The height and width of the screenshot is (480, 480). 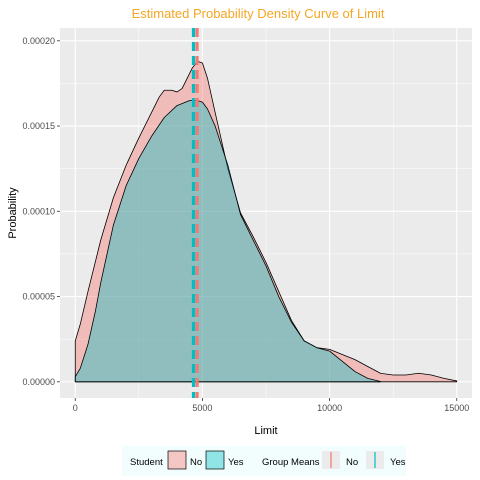 What do you see at coordinates (13, 213) in the screenshot?
I see `y-axis-title: Probability` at bounding box center [13, 213].